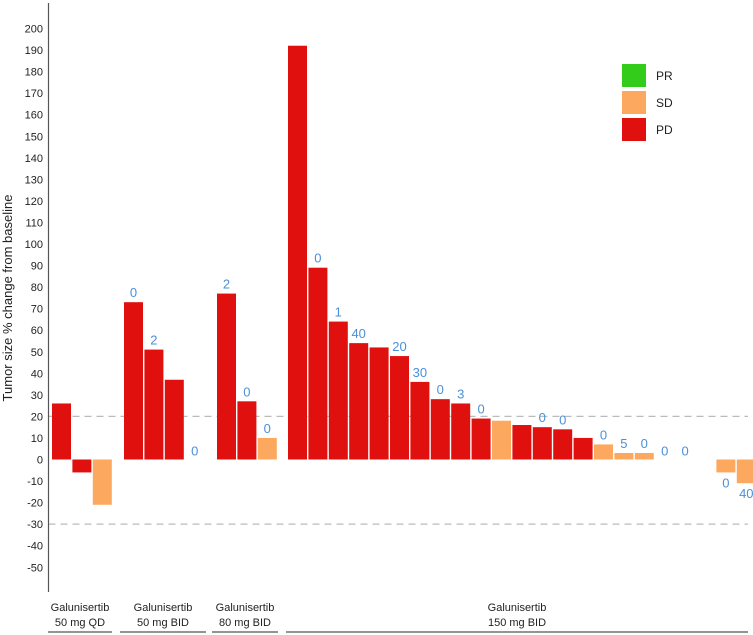 The image size is (753, 635). What do you see at coordinates (245, 623) in the screenshot?
I see `group-label-dose: 80 mg BID` at bounding box center [245, 623].